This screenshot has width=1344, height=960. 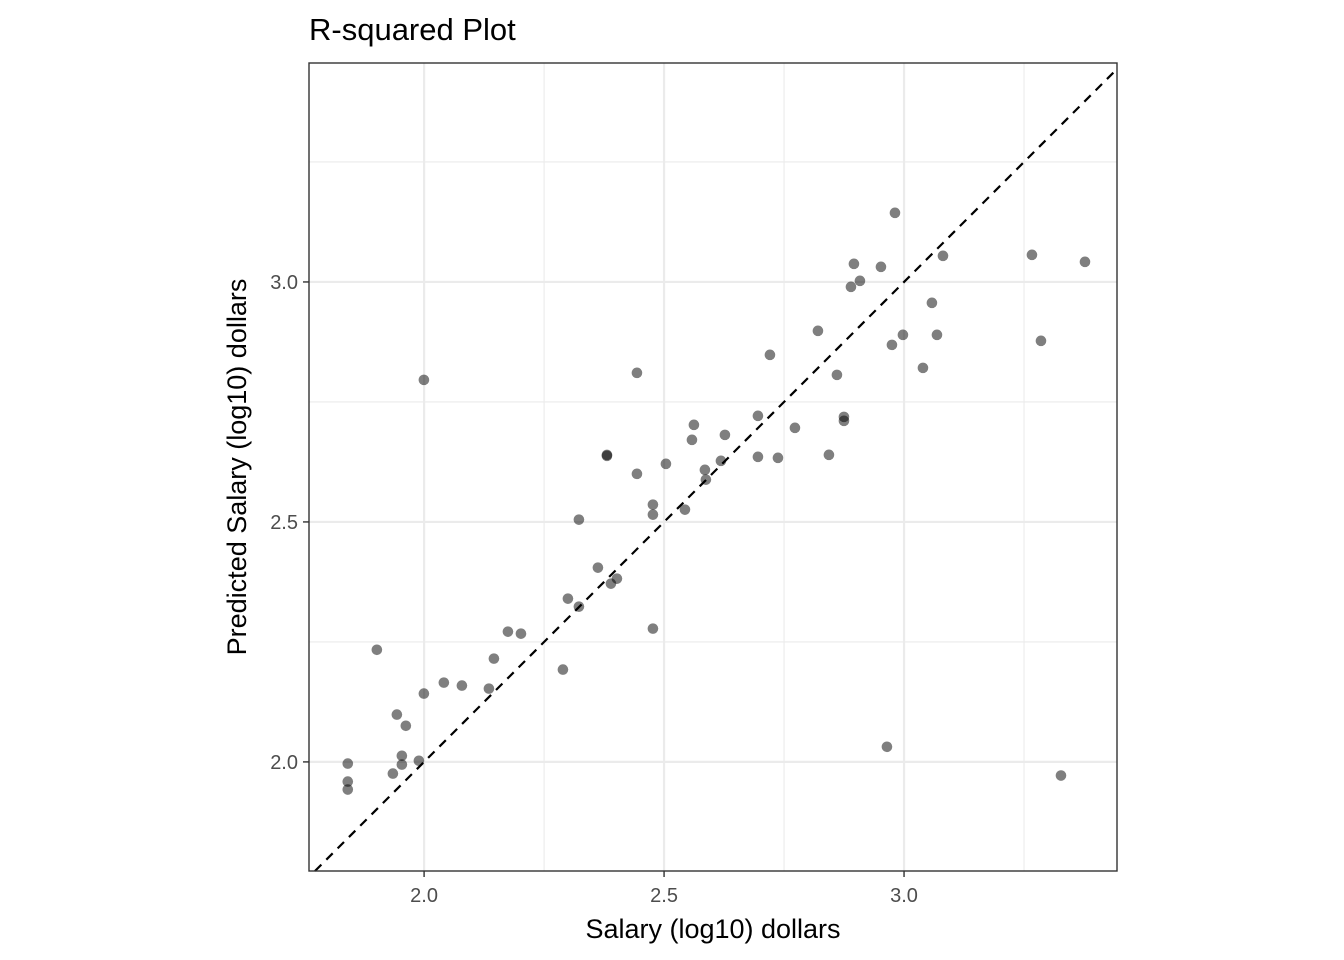 What do you see at coordinates (237, 467) in the screenshot?
I see `y-axis-title: Predicted Salary (log10) dollars` at bounding box center [237, 467].